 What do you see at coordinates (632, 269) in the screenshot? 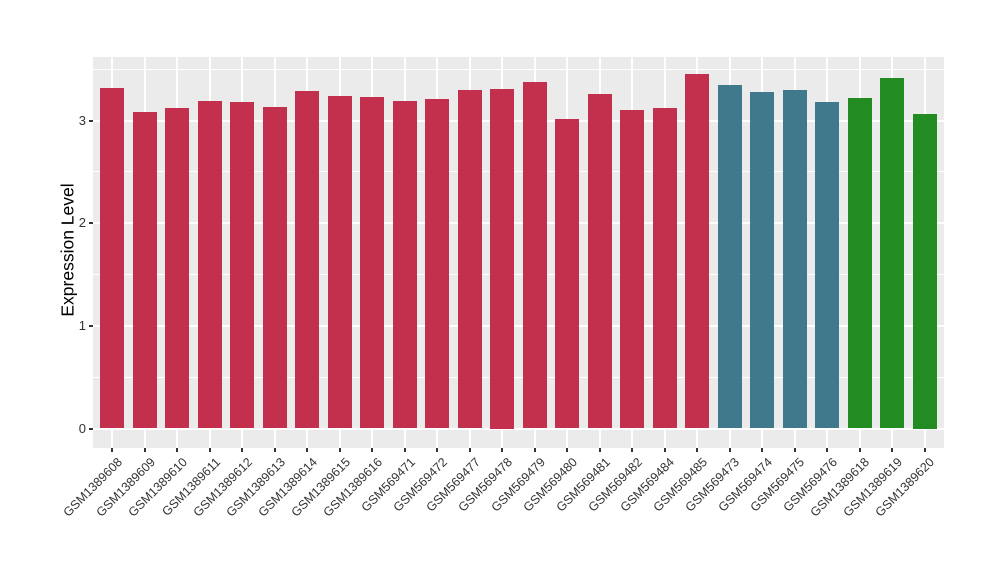
I see `bar-GSM569482` at bounding box center [632, 269].